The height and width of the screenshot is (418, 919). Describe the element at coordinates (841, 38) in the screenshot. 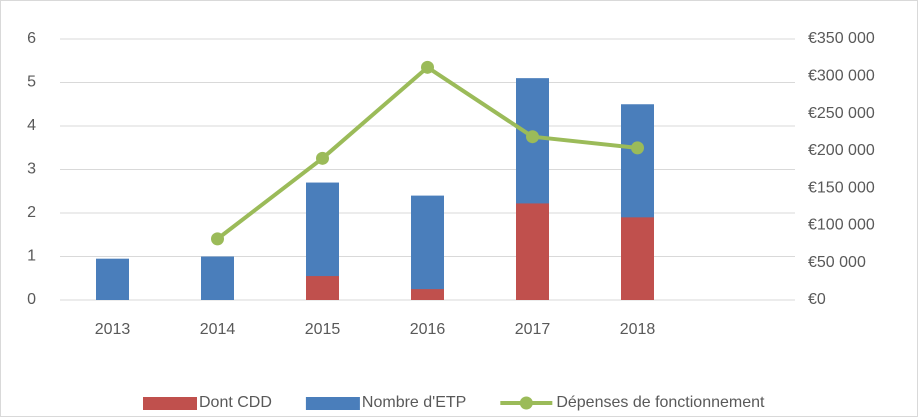

I see `y2-tick-label: €350 000` at that location.